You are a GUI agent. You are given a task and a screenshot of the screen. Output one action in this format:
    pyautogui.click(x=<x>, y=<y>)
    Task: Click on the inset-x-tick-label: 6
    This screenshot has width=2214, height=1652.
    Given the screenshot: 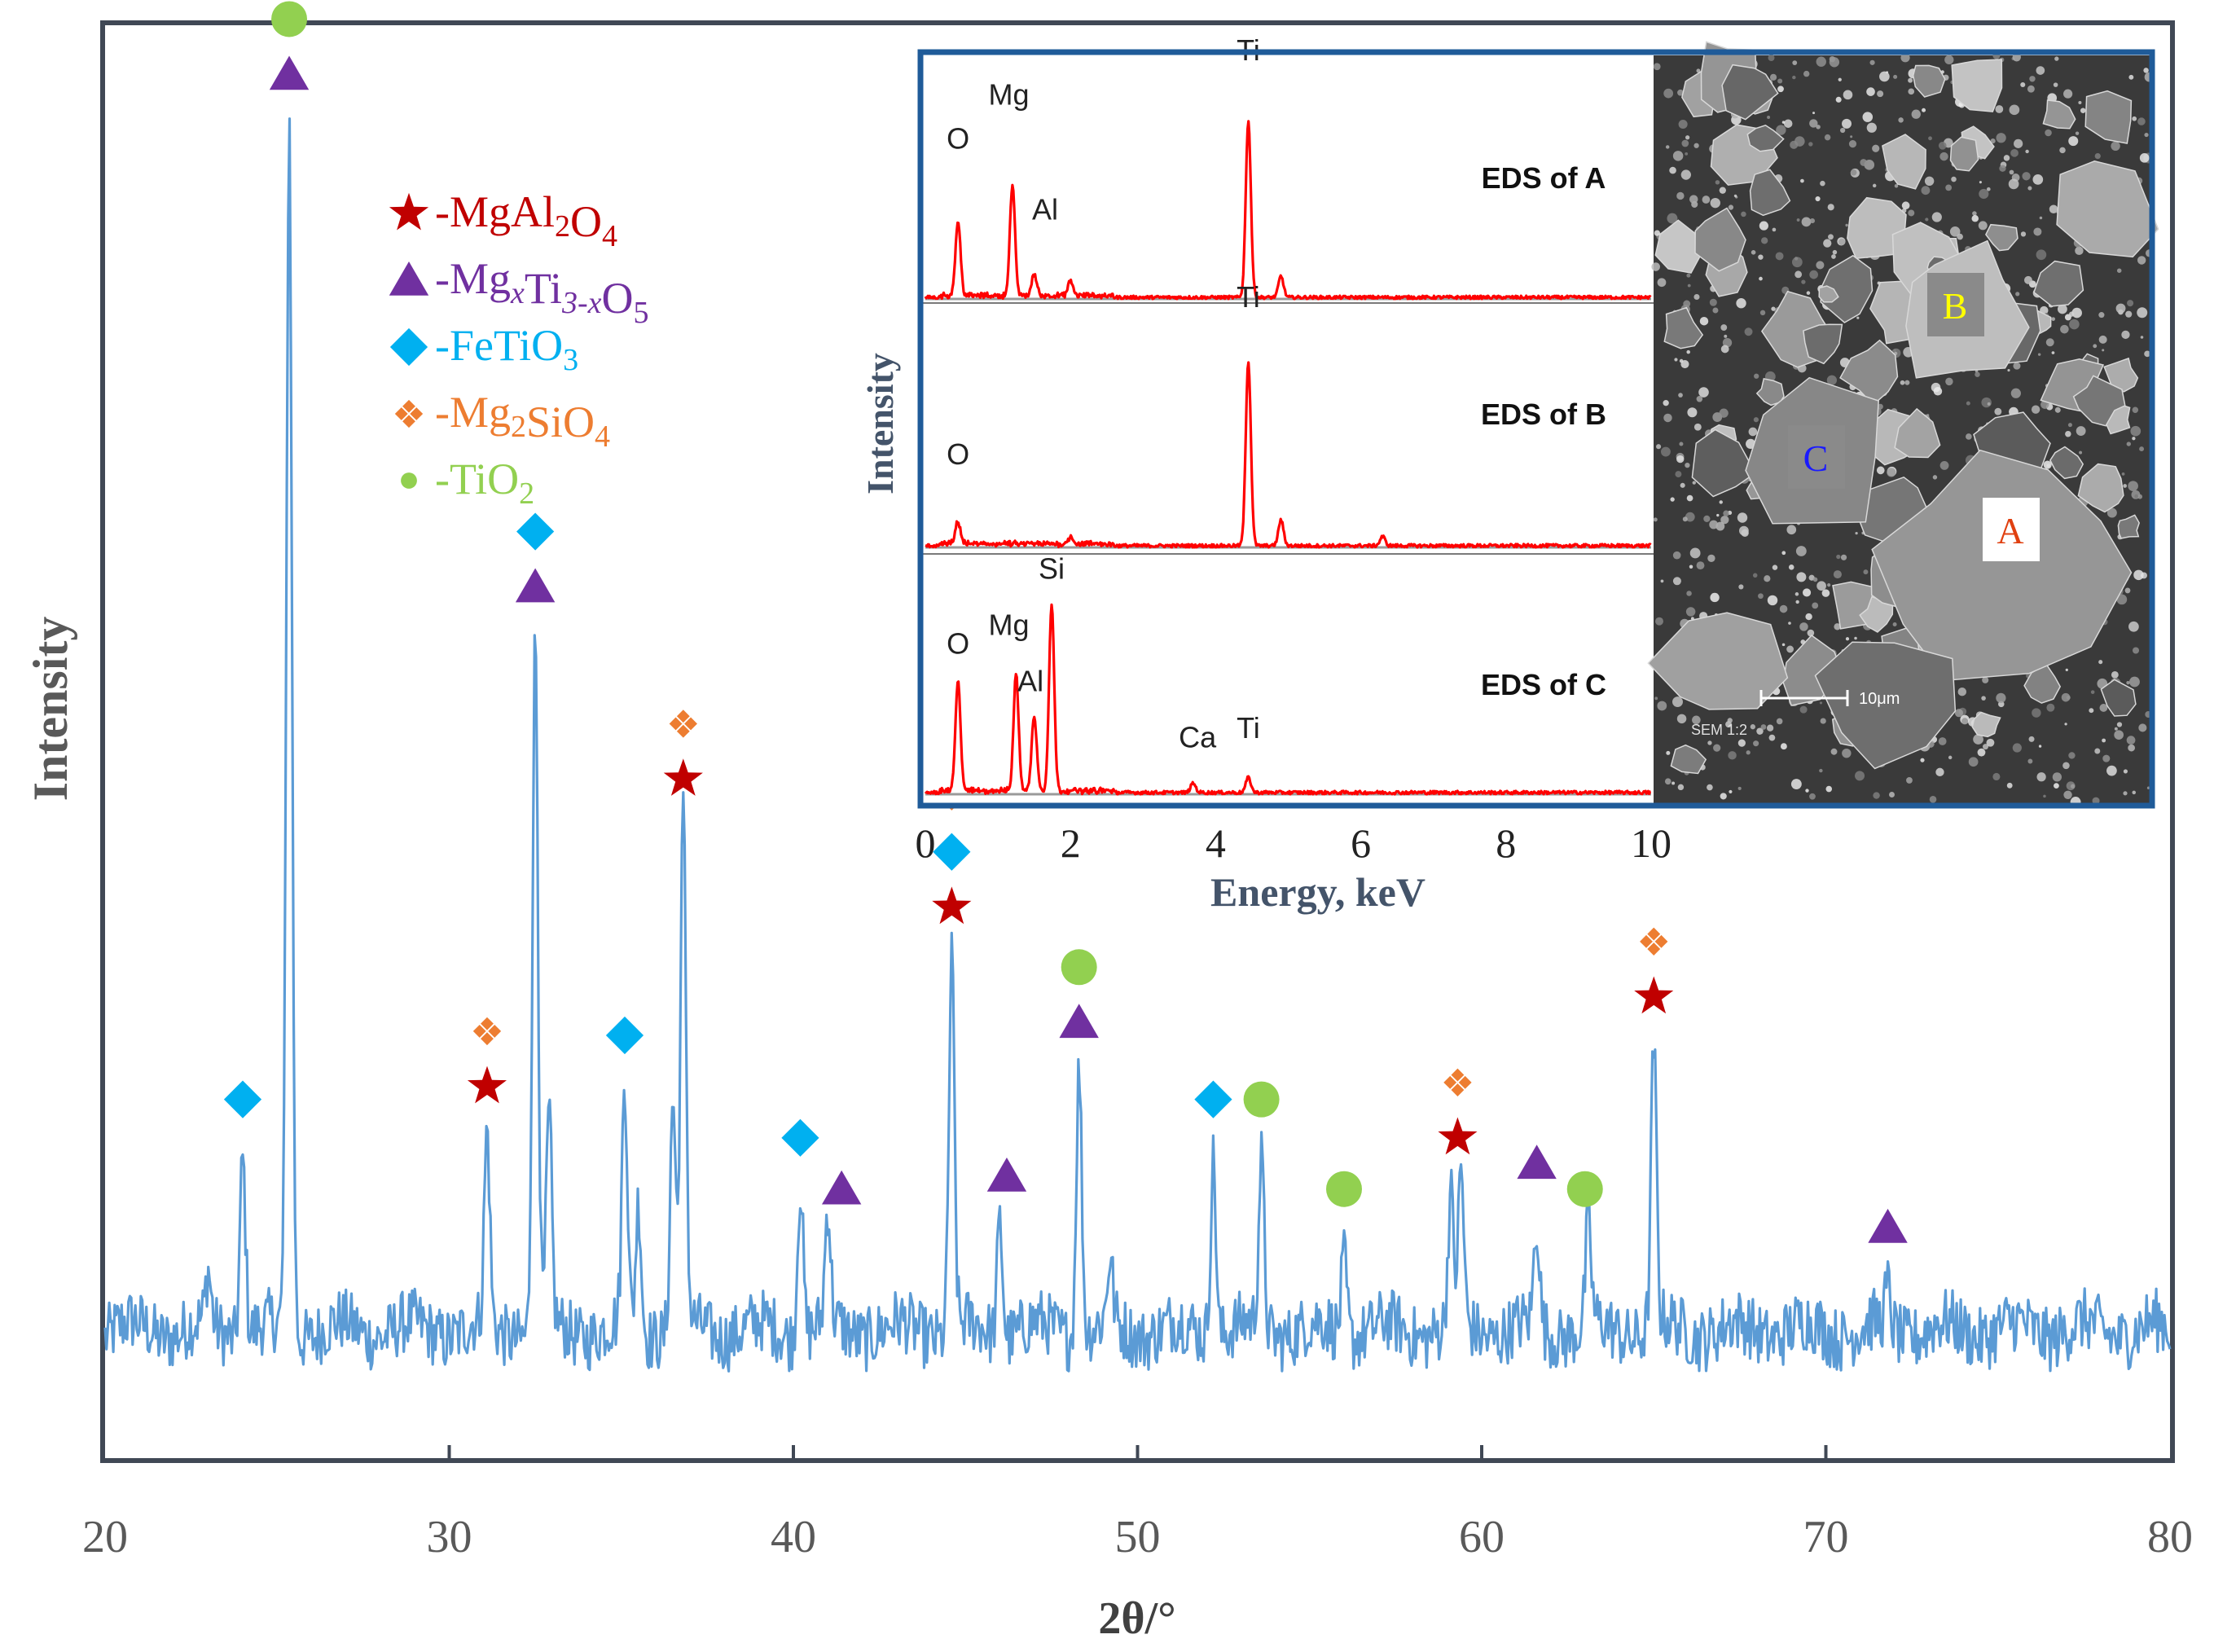 What is the action you would take?
    pyautogui.click(x=1361, y=843)
    